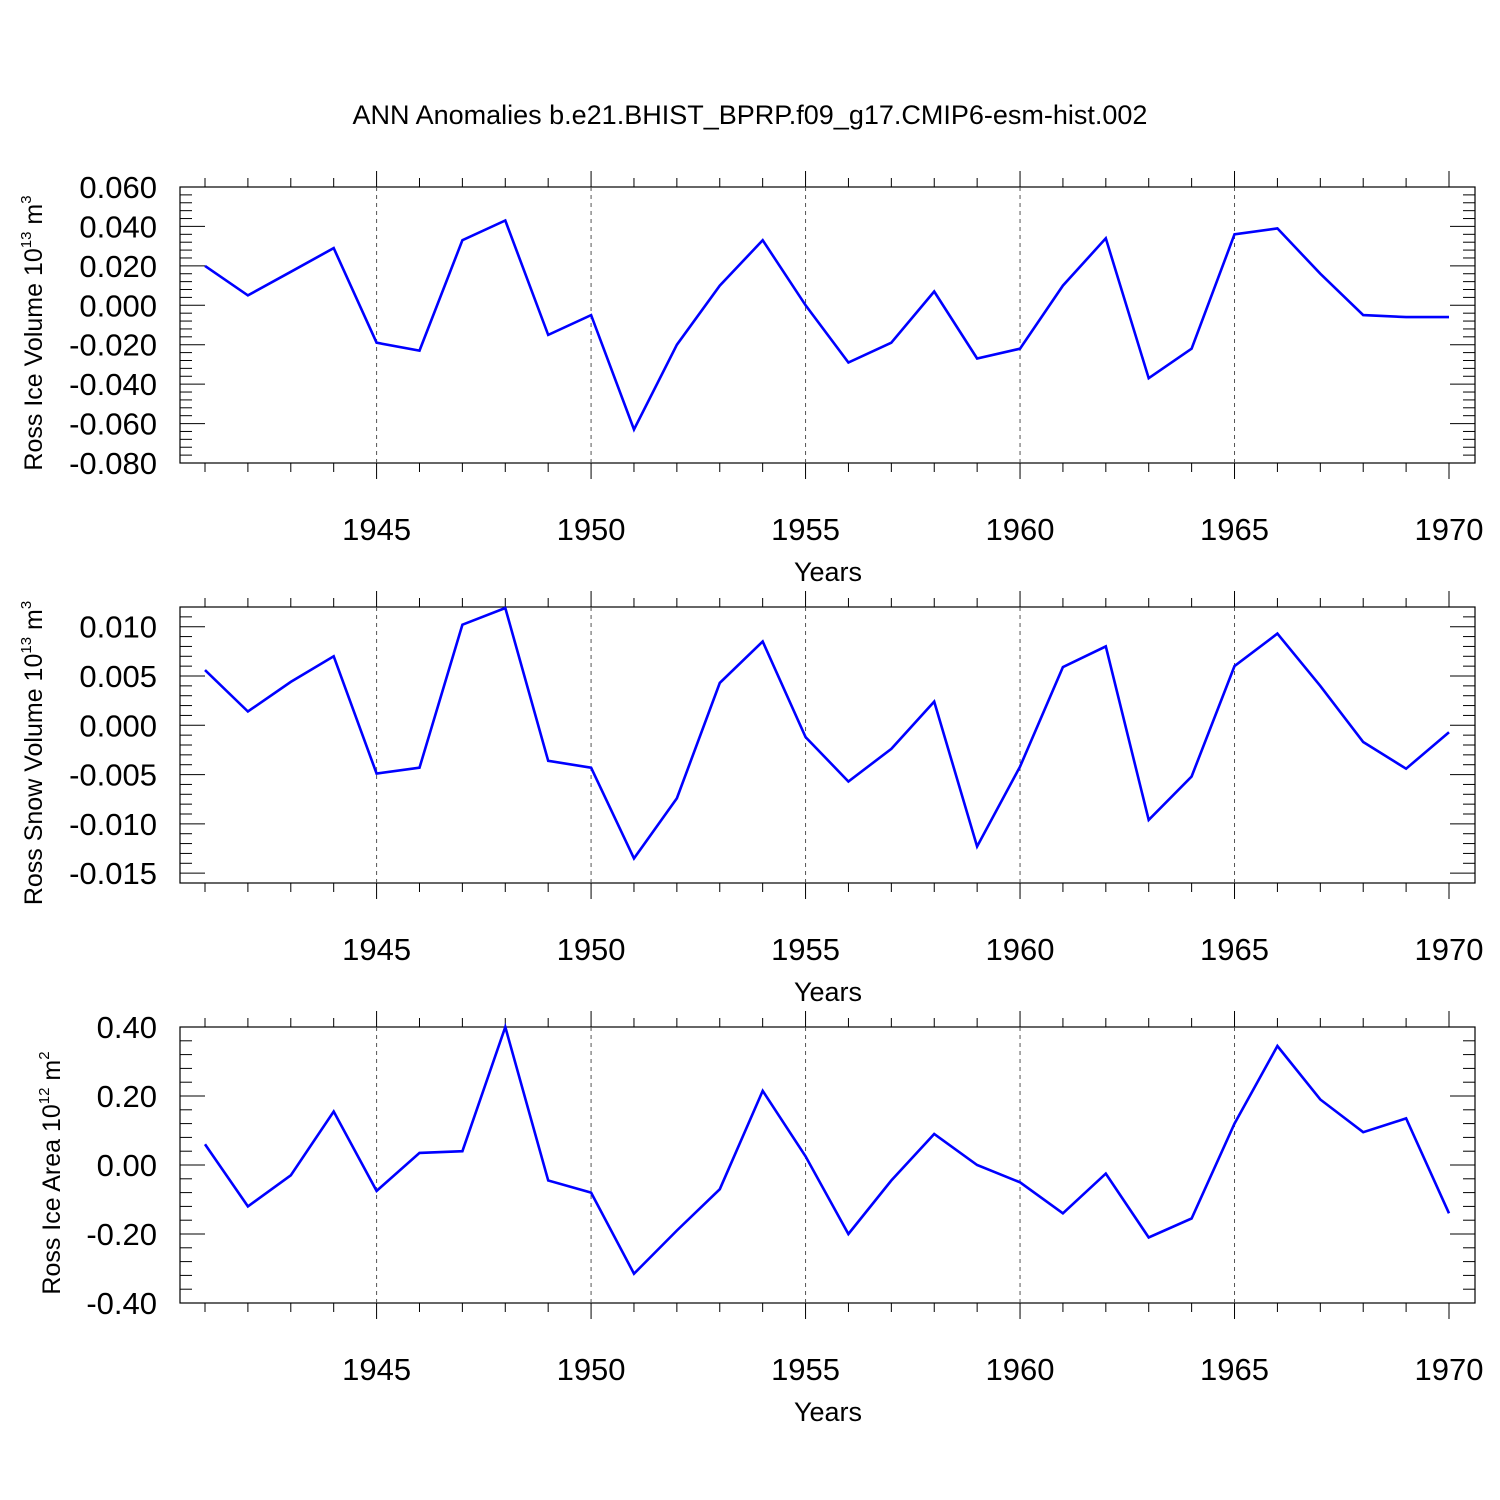 This screenshot has height=1500, width=1500. Describe the element at coordinates (121, 1234) in the screenshot. I see `y-tick-label: -0.20` at that location.